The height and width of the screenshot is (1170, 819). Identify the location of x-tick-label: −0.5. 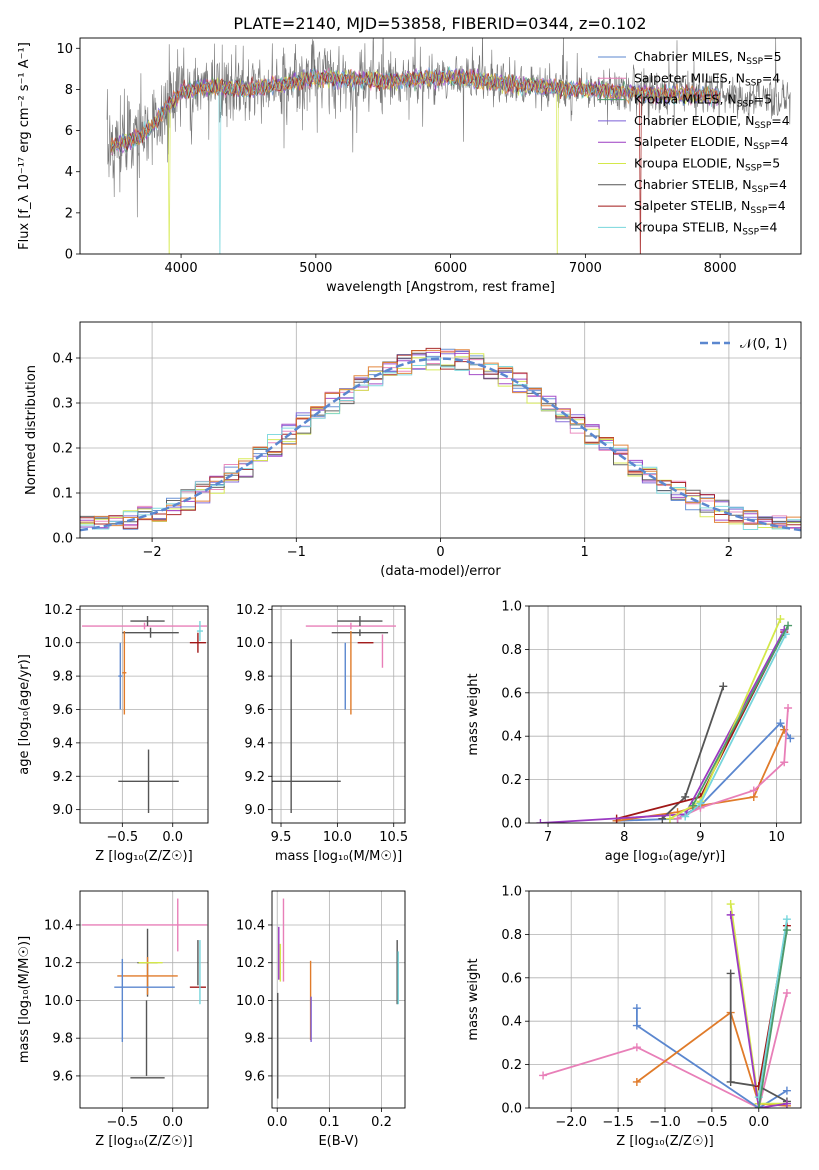
(123, 1122).